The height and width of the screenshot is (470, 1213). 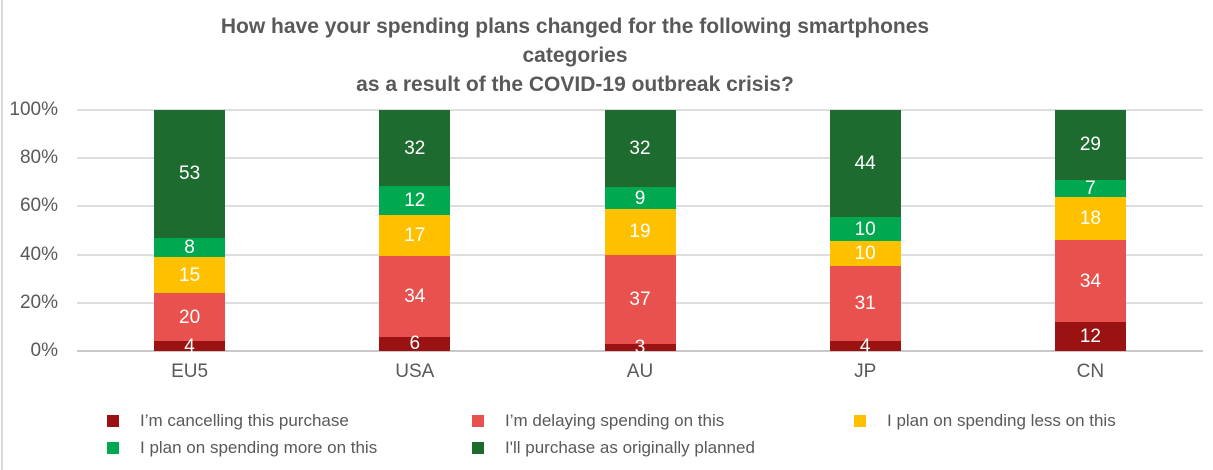 What do you see at coordinates (1001, 420) in the screenshot?
I see `legend-item-label: I plan on spending less on this` at bounding box center [1001, 420].